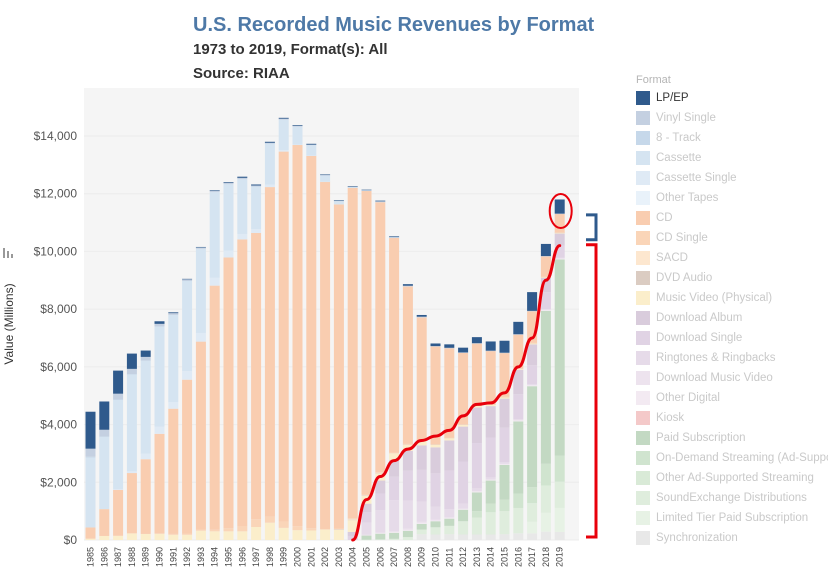  What do you see at coordinates (532, 416) in the screenshot?
I see `bar-stack-2017` at bounding box center [532, 416].